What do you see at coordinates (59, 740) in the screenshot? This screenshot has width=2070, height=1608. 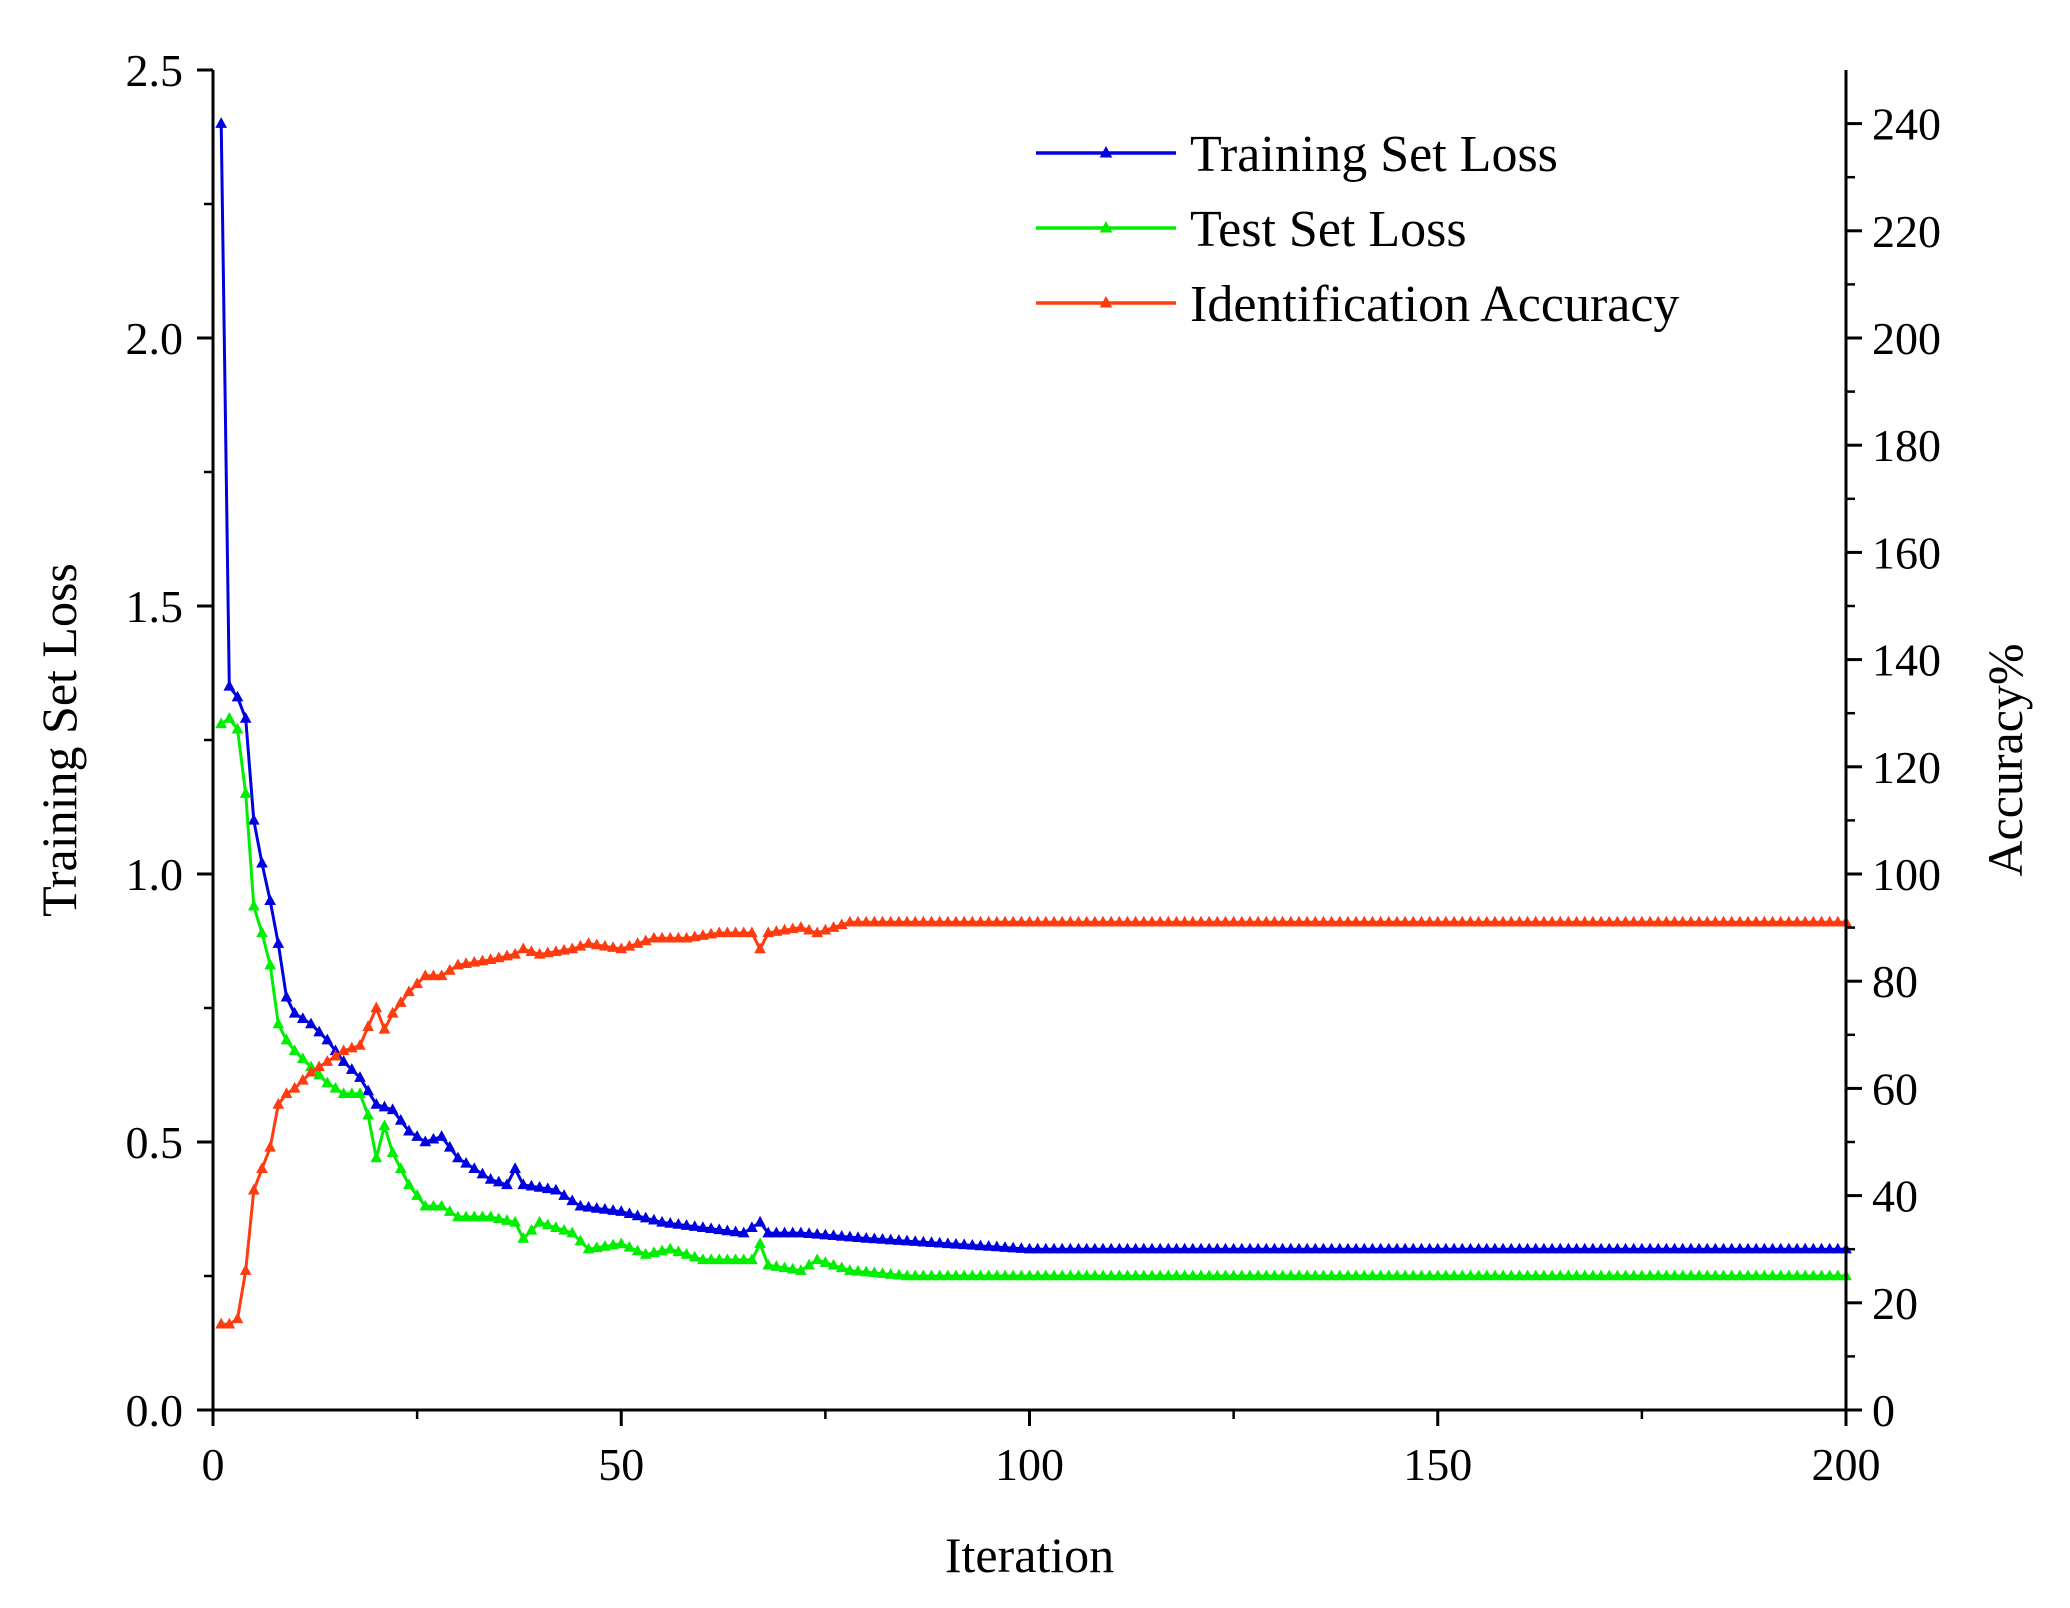 I see `y-axis-title: Training Set Loss` at bounding box center [59, 740].